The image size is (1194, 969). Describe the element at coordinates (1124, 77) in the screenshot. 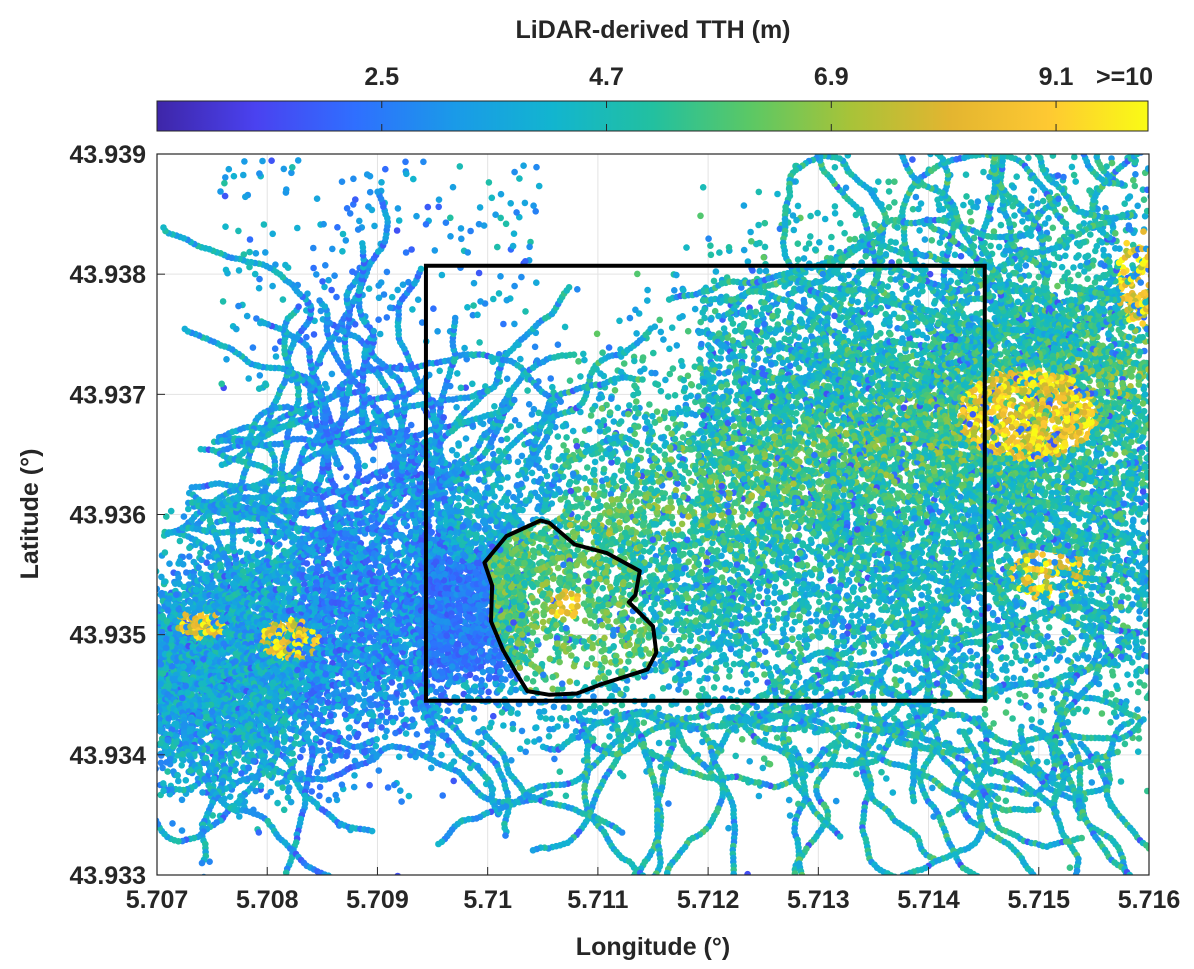

I see `colorbar-tick-label: >=10` at that location.